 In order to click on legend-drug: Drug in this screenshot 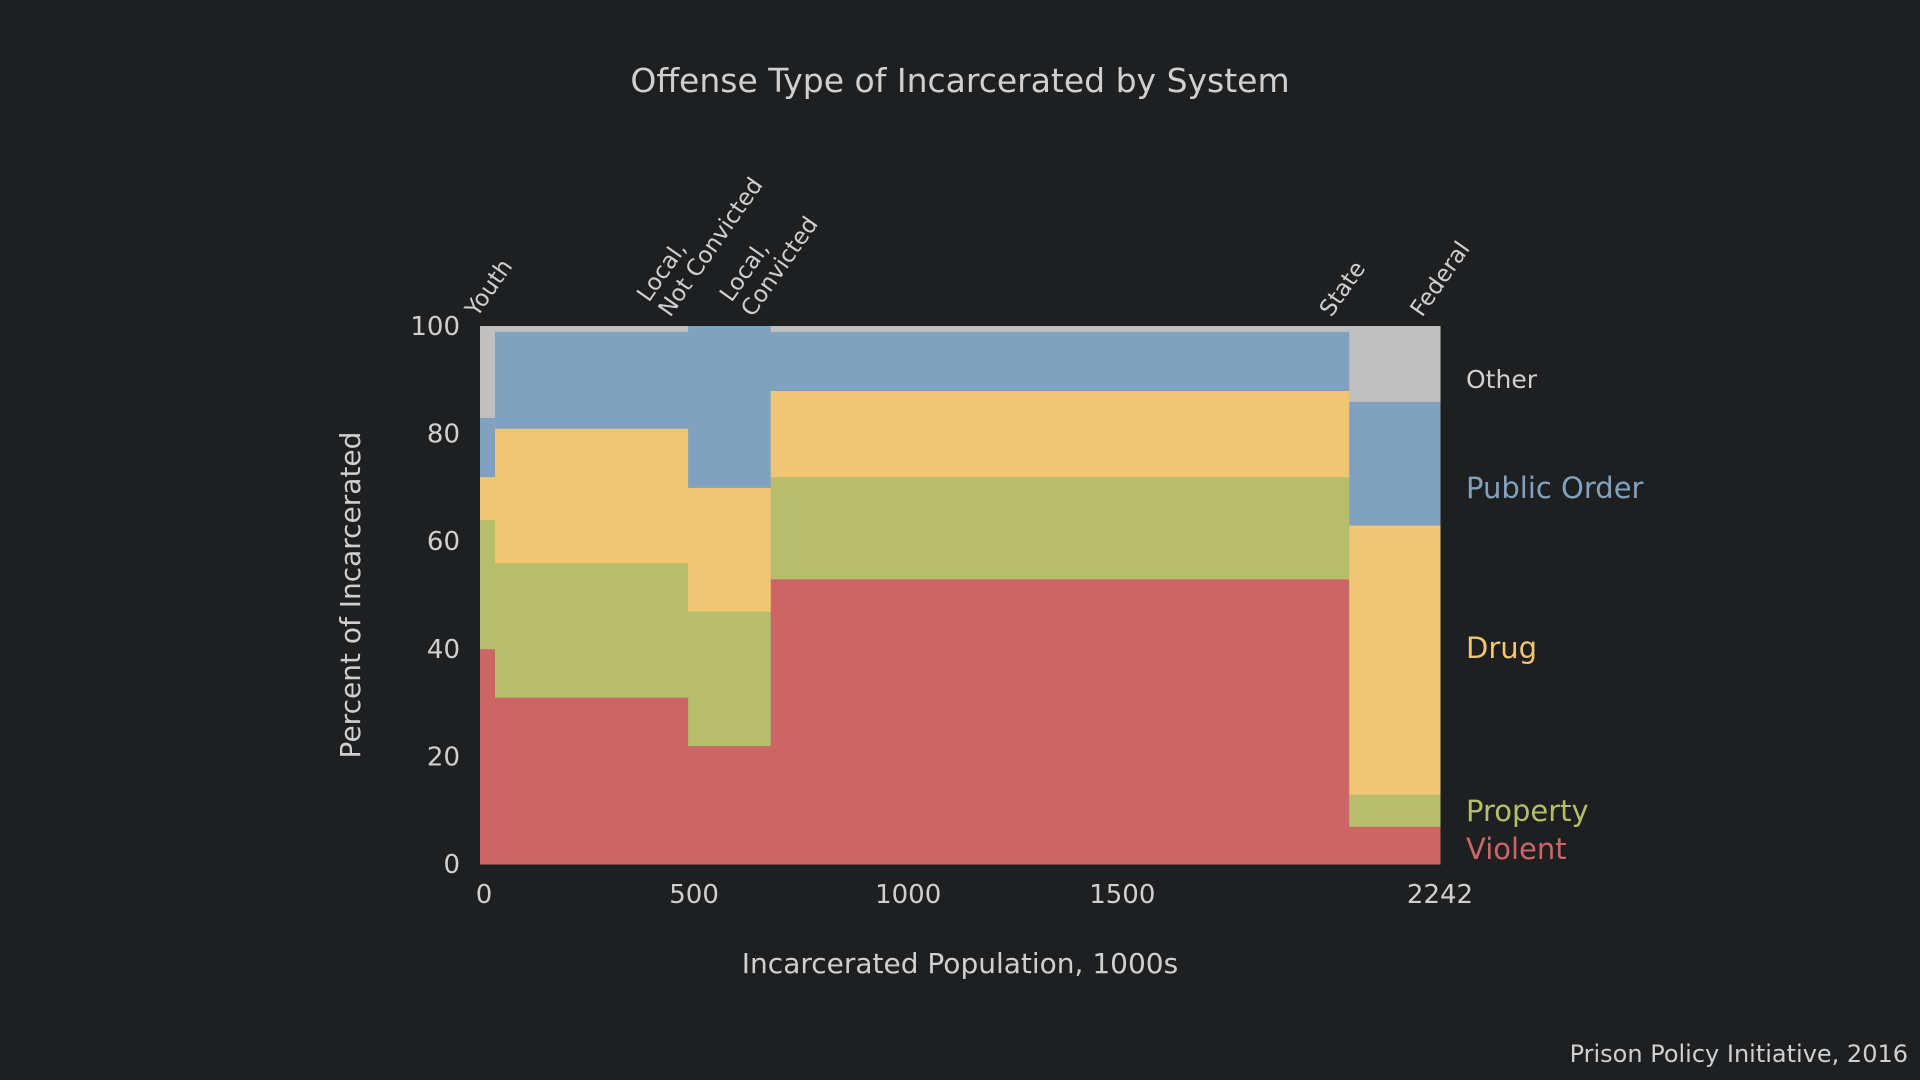, I will do `click(1501, 648)`.